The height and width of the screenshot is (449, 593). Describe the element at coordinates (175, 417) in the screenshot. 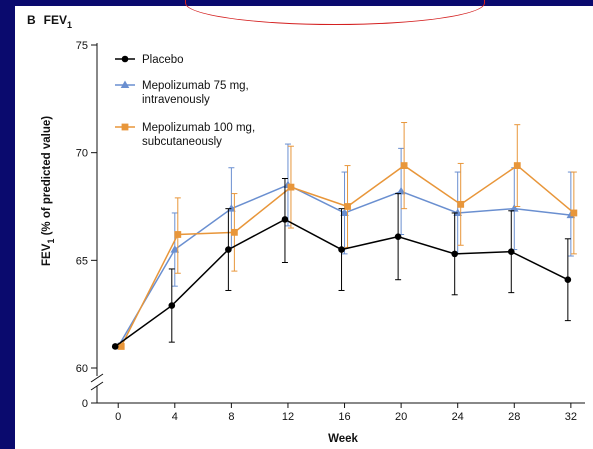

I see `x-tick-label: 4` at that location.